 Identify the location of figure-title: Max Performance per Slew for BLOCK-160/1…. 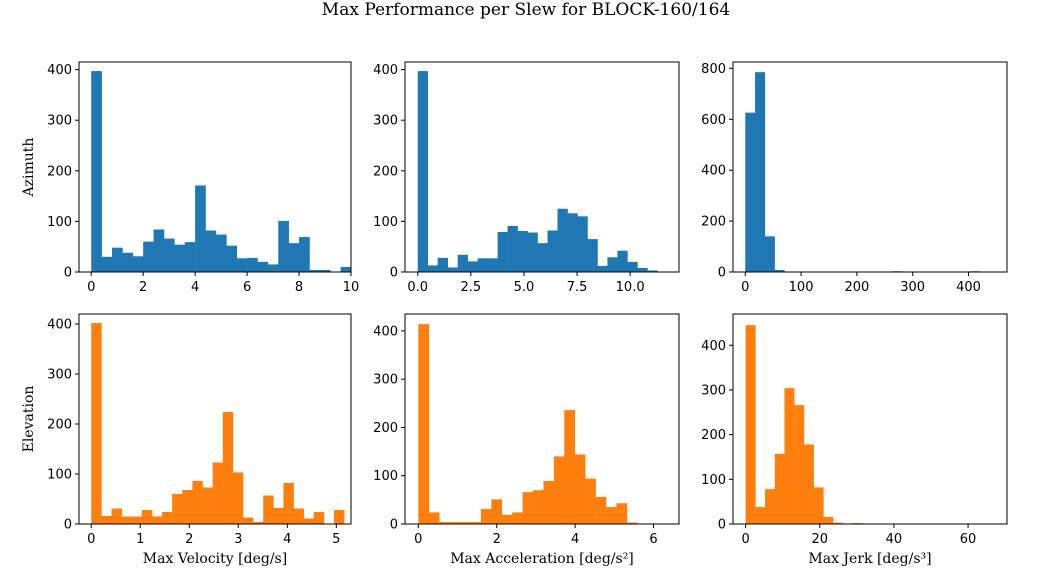
(526, 10).